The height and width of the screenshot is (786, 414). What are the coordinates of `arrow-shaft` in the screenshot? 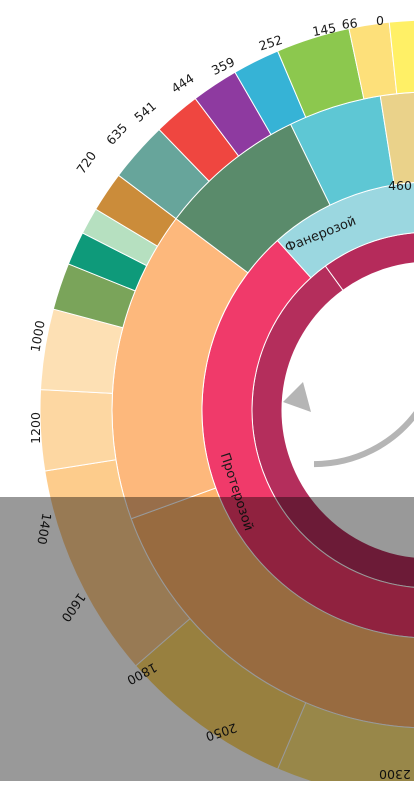 It's located at (363, 439).